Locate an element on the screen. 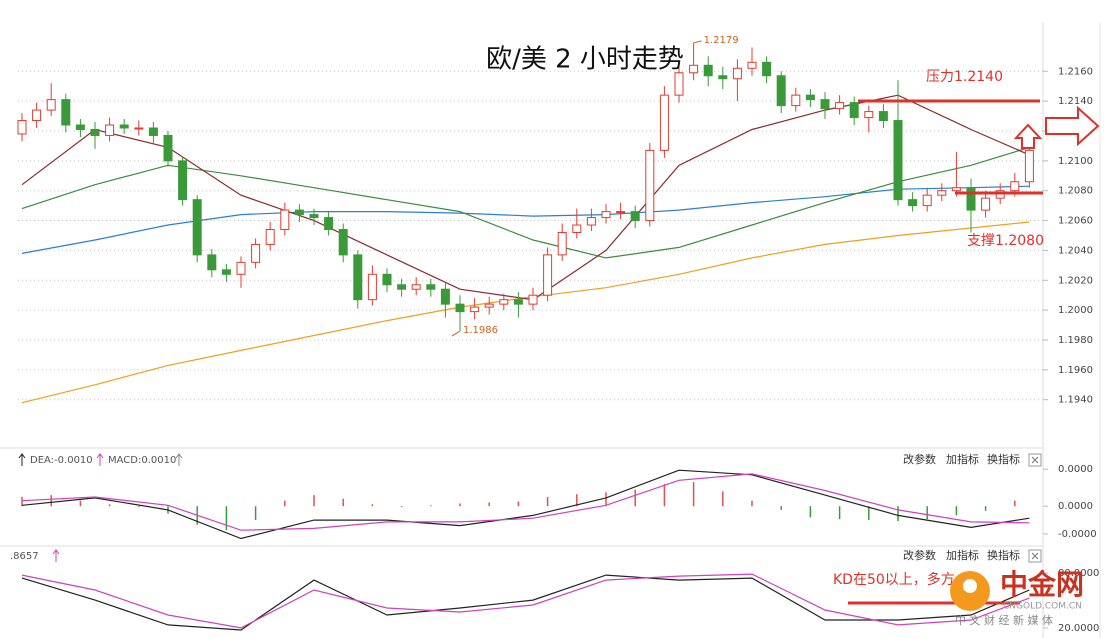  dea-label: DEA:-0.0010 is located at coordinates (61, 460).